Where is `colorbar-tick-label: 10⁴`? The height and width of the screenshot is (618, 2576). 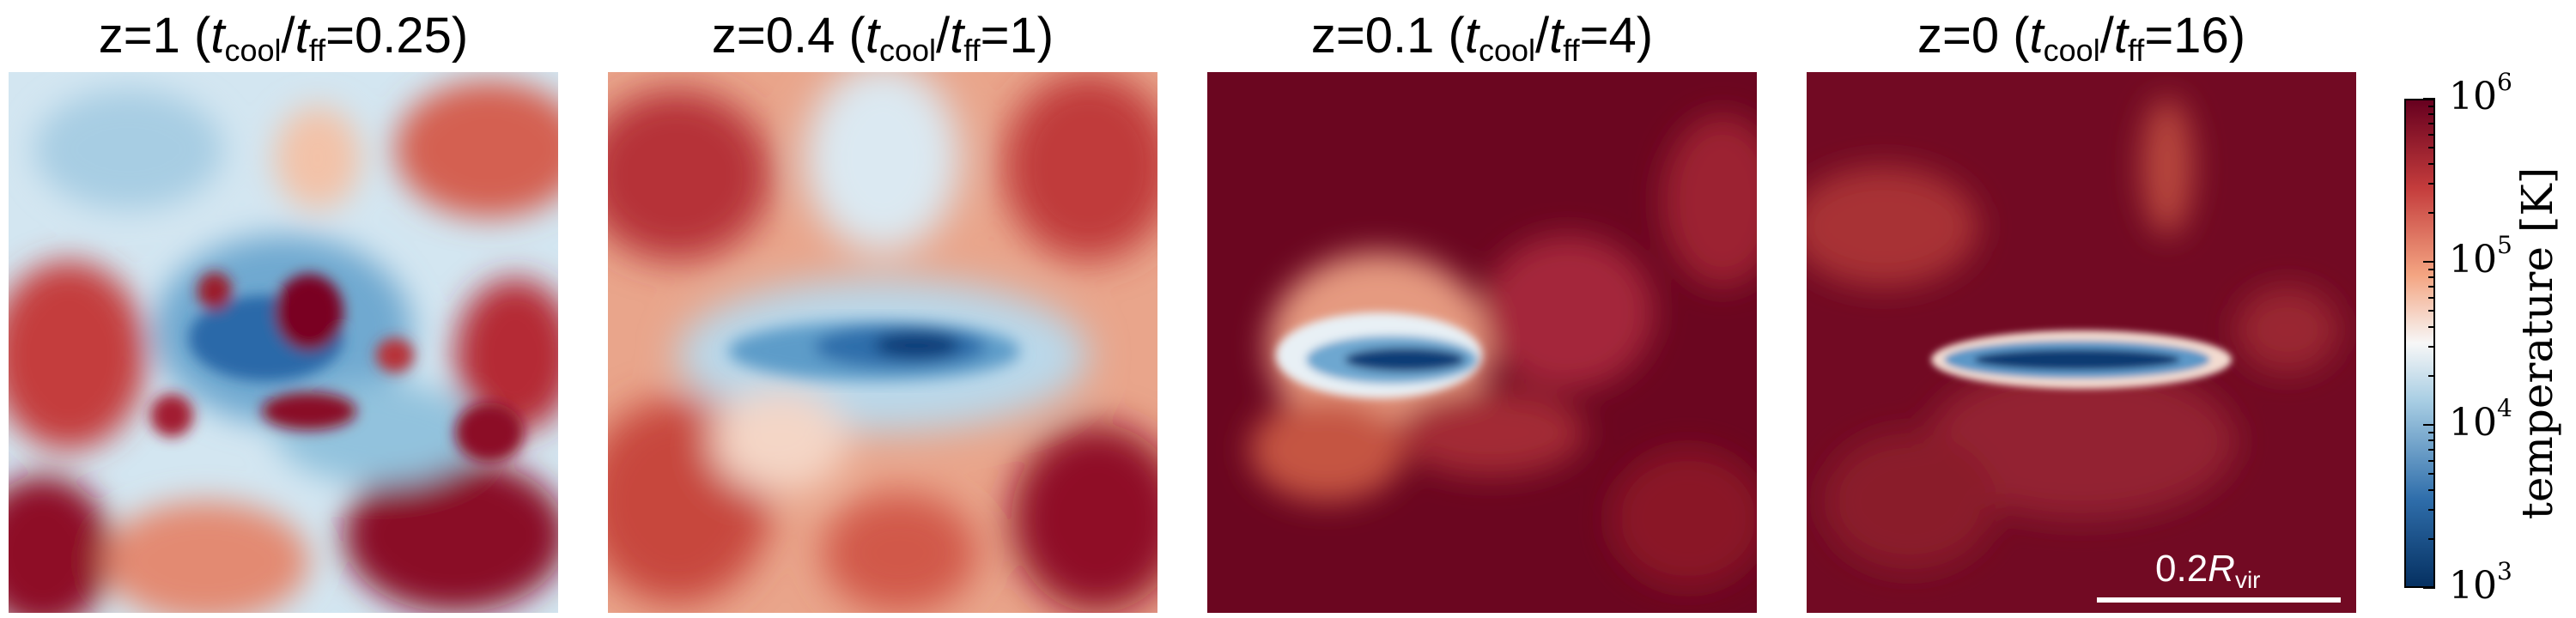
colorbar-tick-label: 10⁴ is located at coordinates (2480, 419).